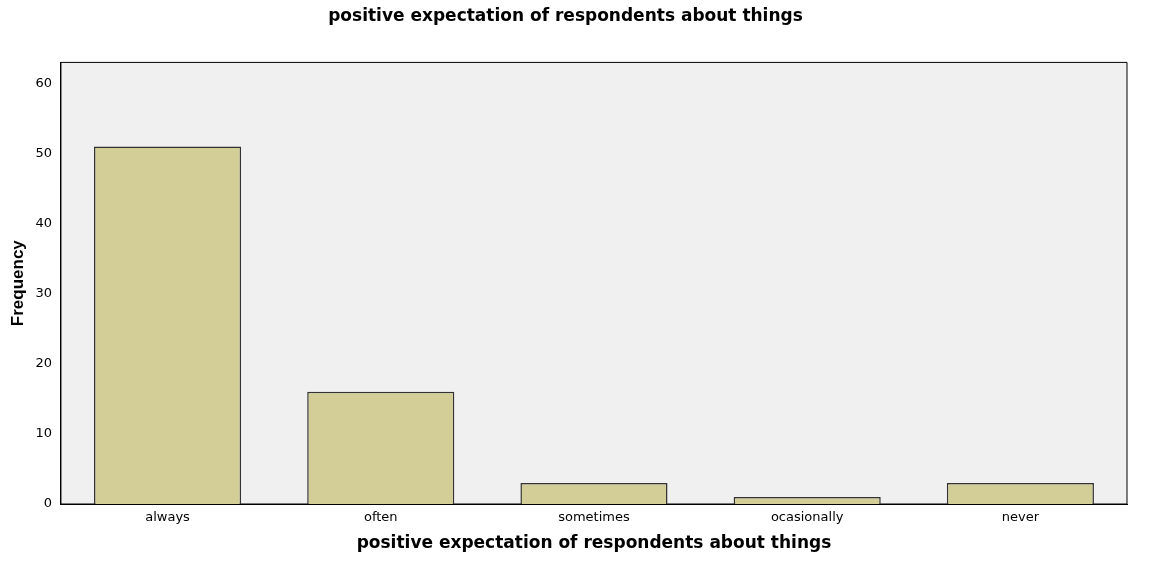 The height and width of the screenshot is (562, 1155). What do you see at coordinates (594, 542) in the screenshot?
I see `x-axis-title: positive expectation of respondents about things` at bounding box center [594, 542].